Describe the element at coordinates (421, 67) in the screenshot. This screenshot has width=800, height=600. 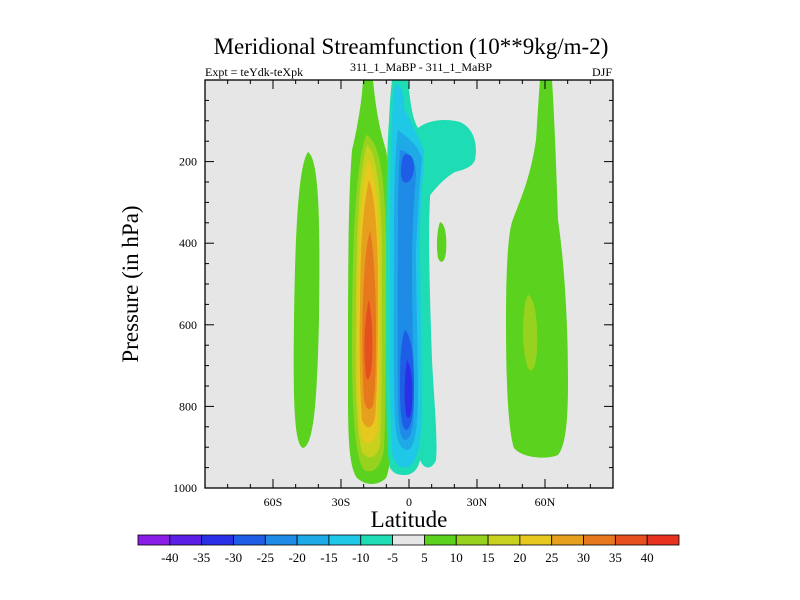
I see `experiment-comparison: 311_1_MaBP - 311_1_MaBP` at that location.